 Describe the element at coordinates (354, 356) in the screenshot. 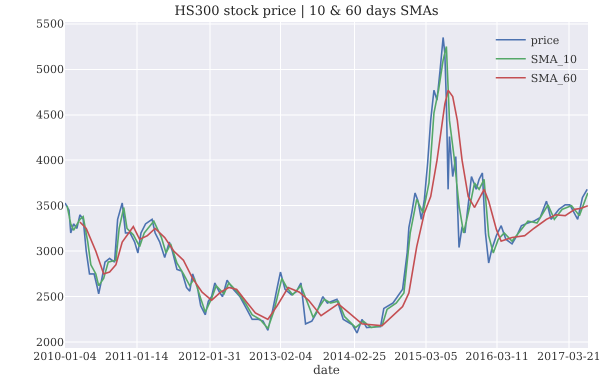

I see `x-tick-label: 2014-02-25` at that location.